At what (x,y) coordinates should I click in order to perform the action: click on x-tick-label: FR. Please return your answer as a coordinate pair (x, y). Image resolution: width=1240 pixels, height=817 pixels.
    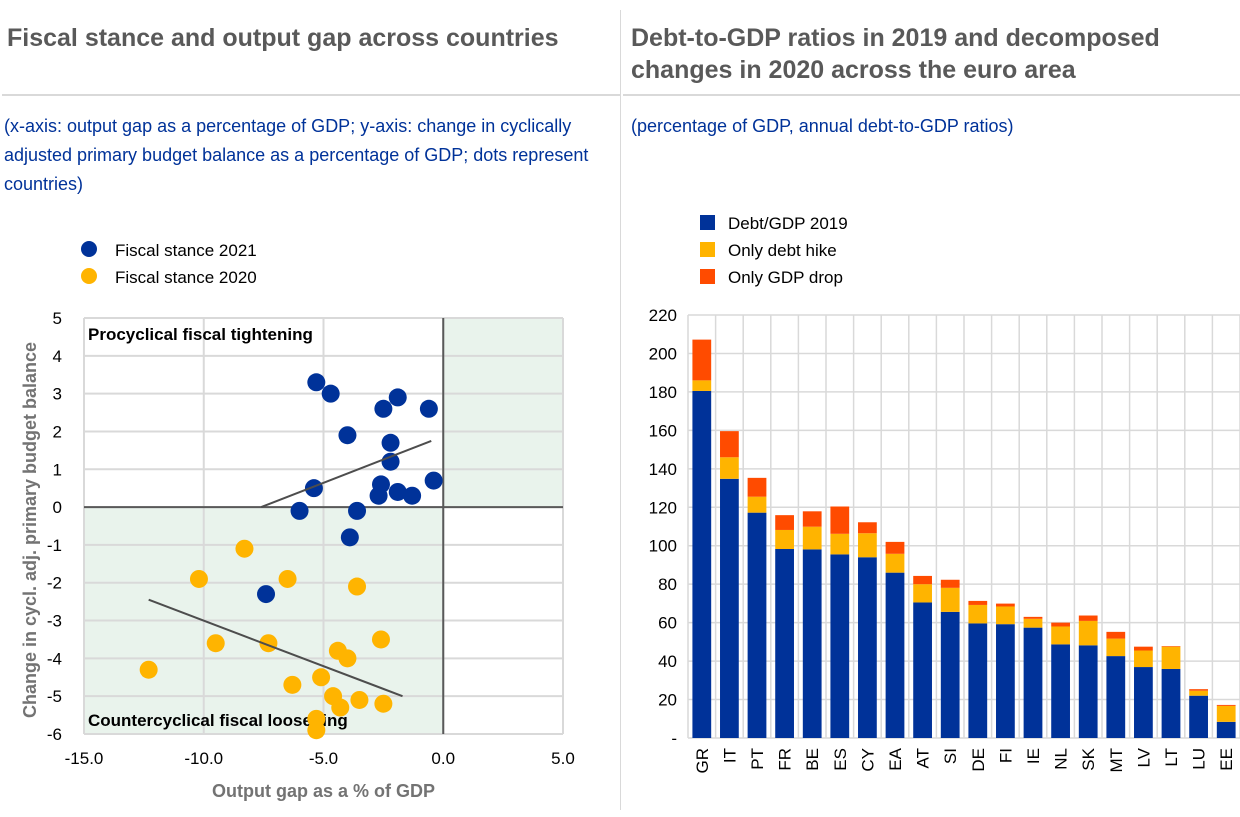
    Looking at the image, I should click on (785, 759).